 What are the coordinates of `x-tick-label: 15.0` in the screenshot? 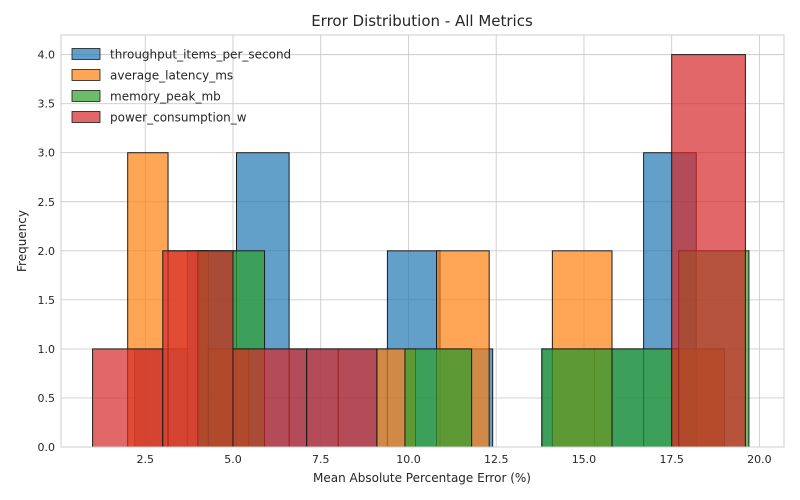 It's located at (584, 459).